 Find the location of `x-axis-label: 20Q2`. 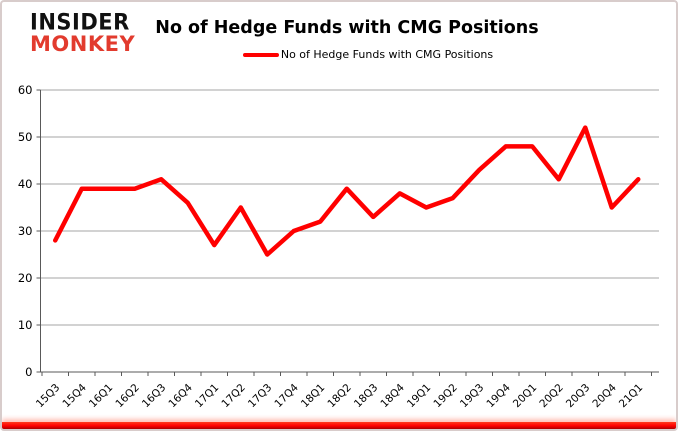

x-axis-label: 20Q2 is located at coordinates (551, 396).